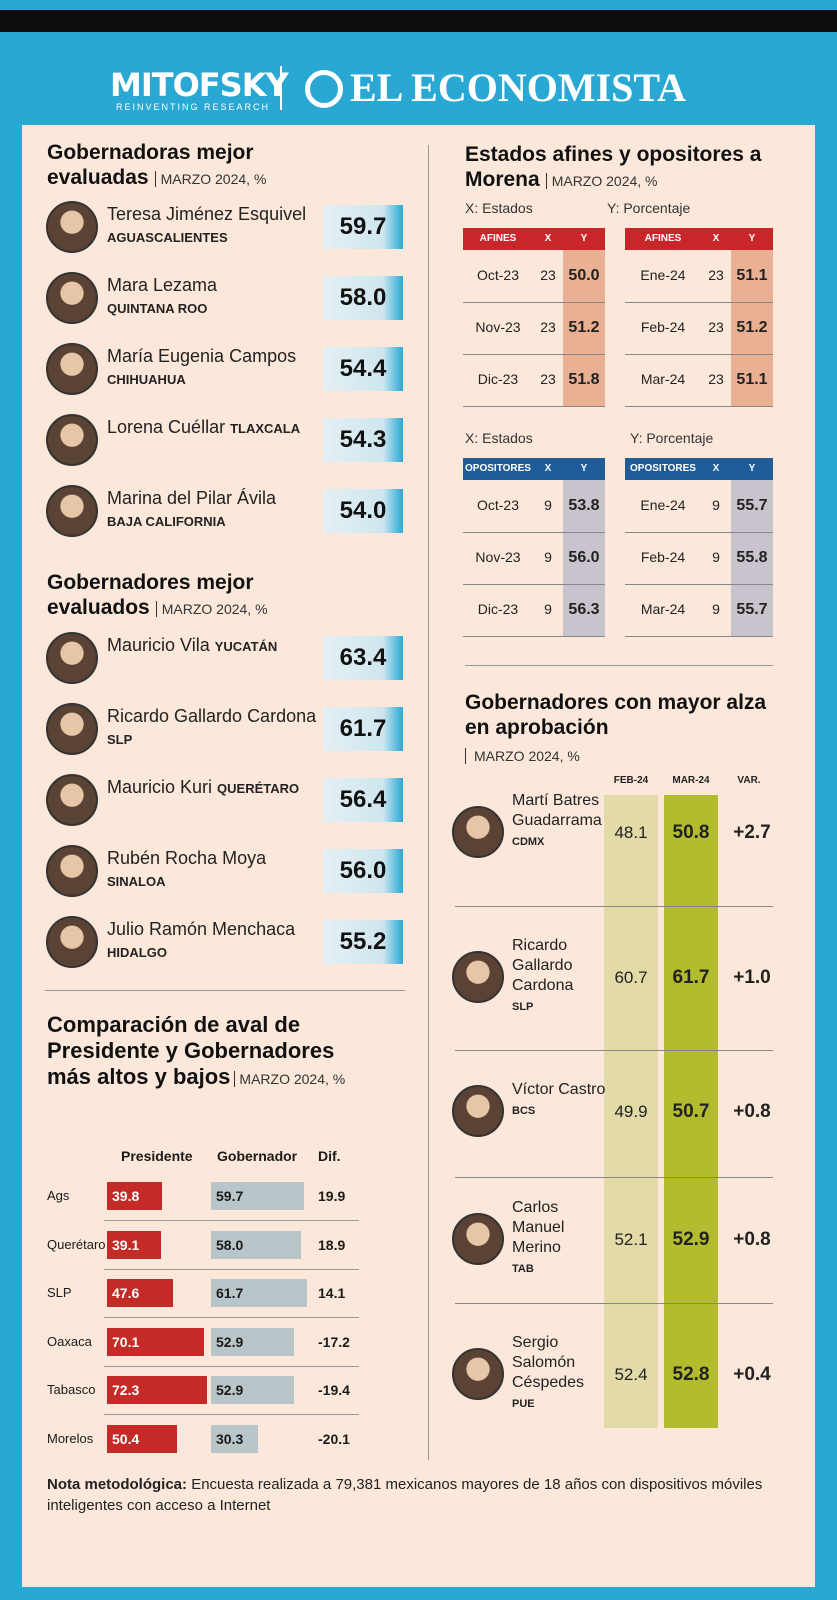 The image size is (837, 1600). I want to click on governor-name: Mara Lezama, so click(162, 285).